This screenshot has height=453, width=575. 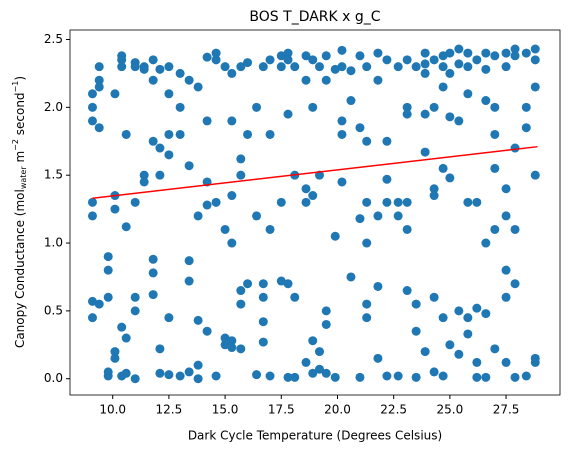 I want to click on y-tick-label: 1.5, so click(x=53, y=175).